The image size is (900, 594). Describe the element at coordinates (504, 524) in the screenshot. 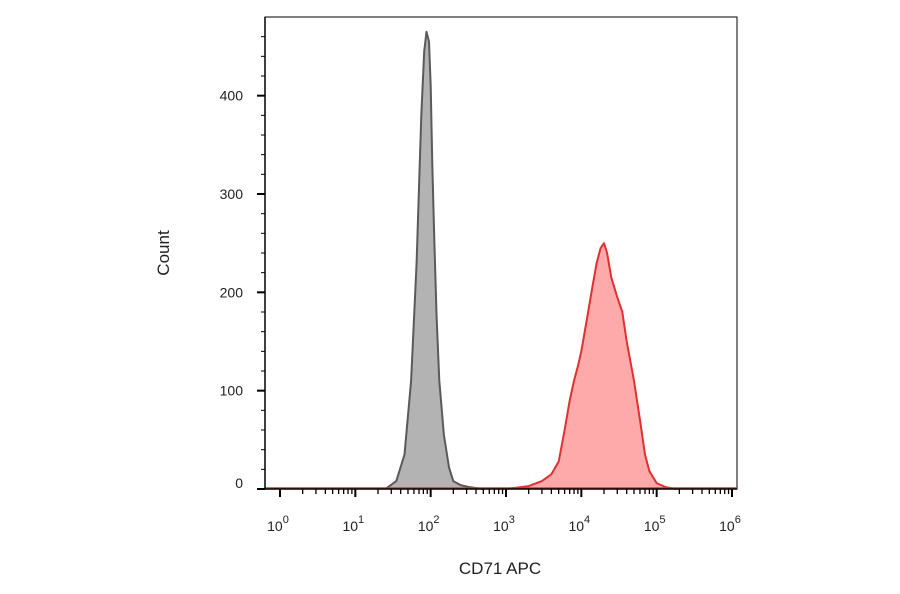

I see `x-tick-label: 10³` at that location.